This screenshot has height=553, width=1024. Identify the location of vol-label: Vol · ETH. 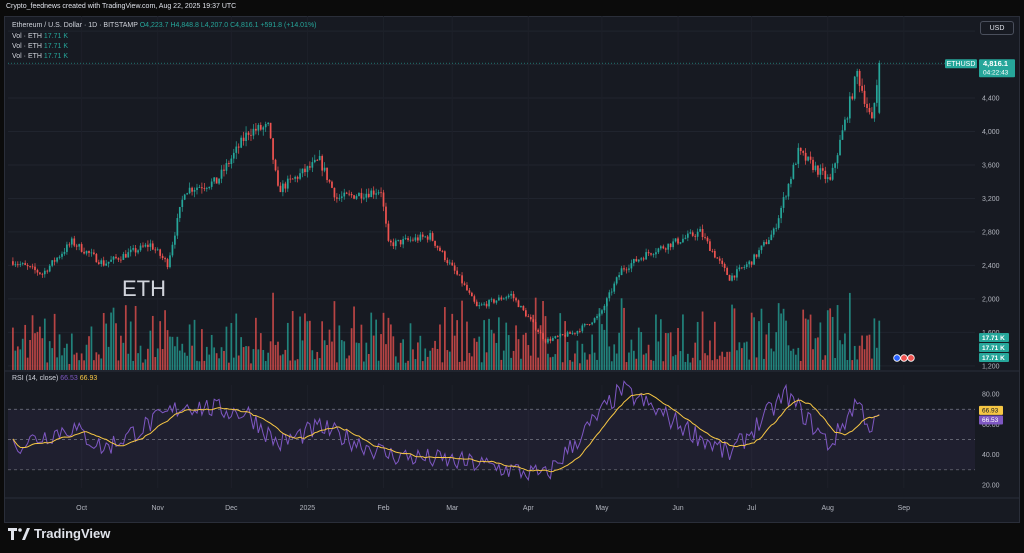
(27, 46).